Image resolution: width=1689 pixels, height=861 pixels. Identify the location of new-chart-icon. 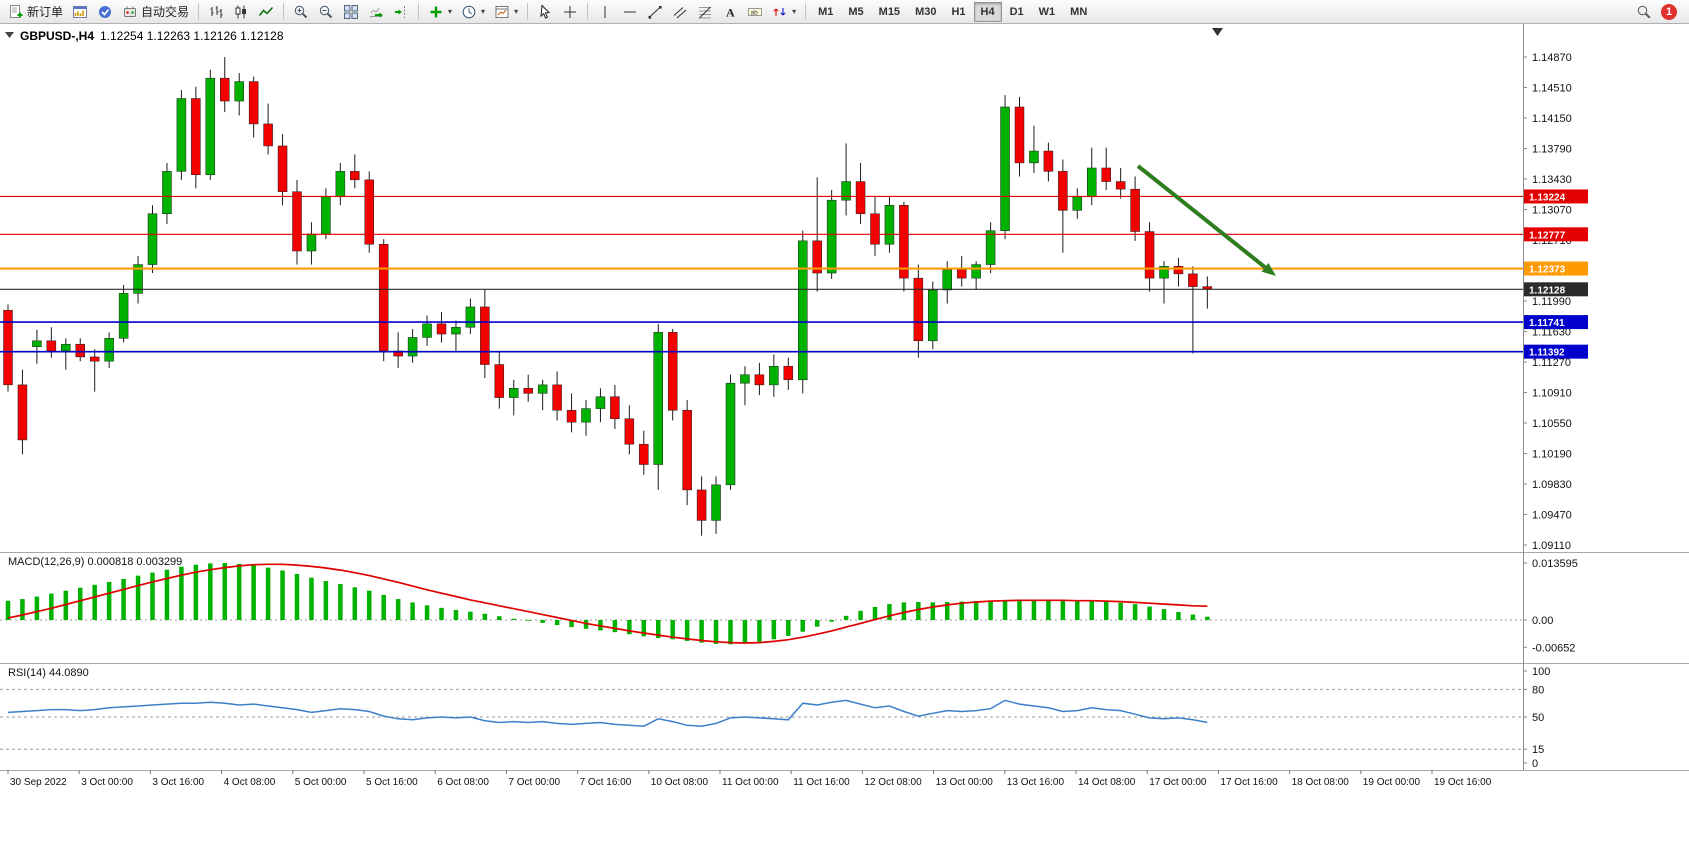
(80, 11).